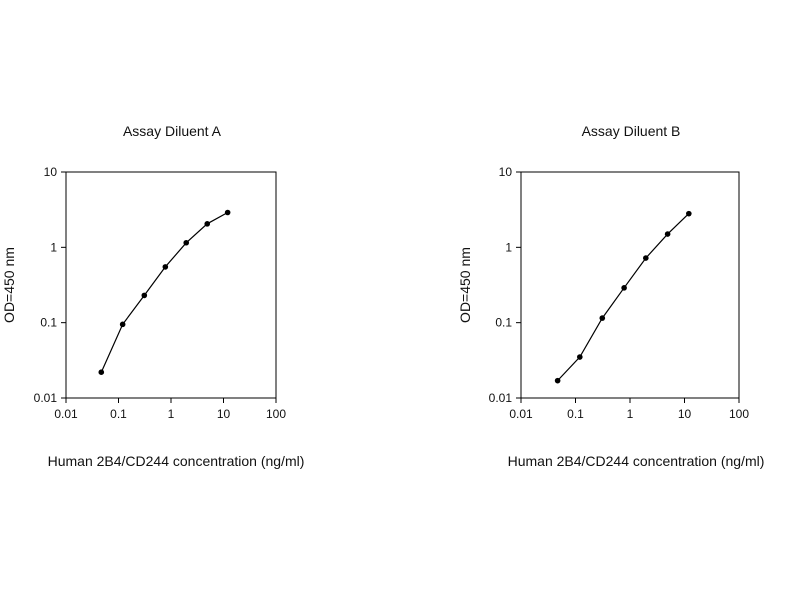  What do you see at coordinates (172, 131) in the screenshot?
I see `chart-title: Assay Diluent A` at bounding box center [172, 131].